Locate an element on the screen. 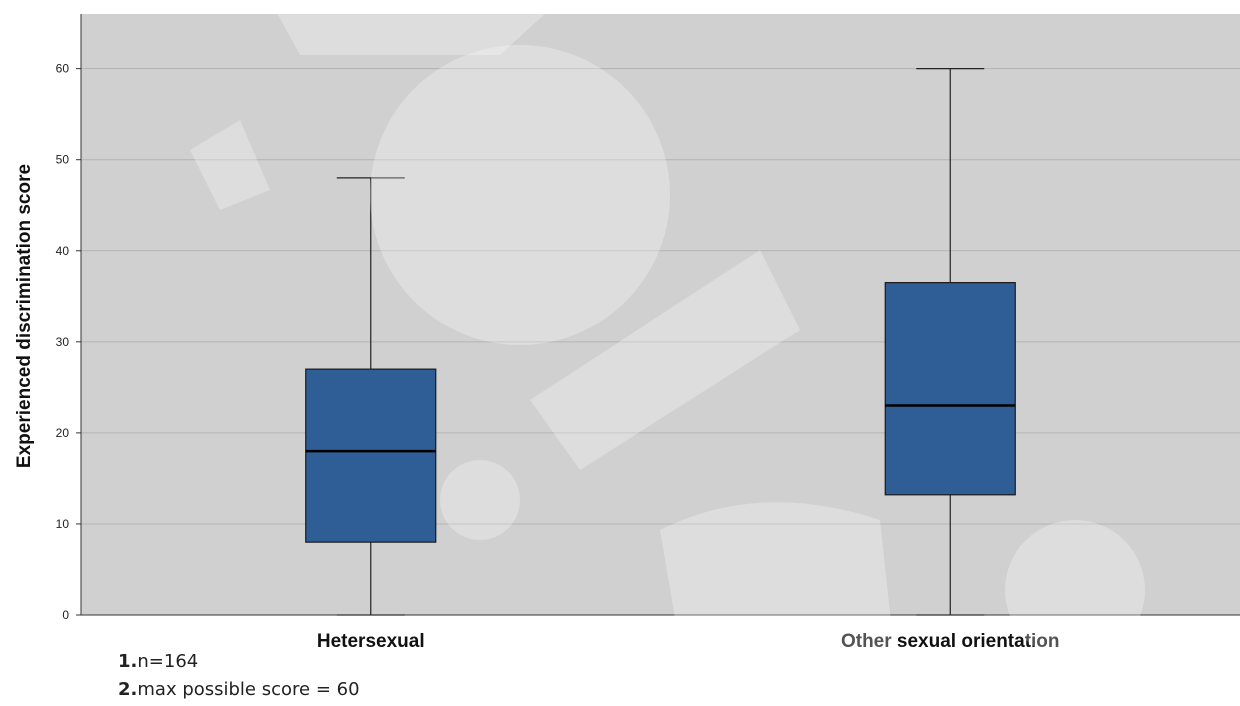  y-tick-label: 60 is located at coordinates (63, 69).